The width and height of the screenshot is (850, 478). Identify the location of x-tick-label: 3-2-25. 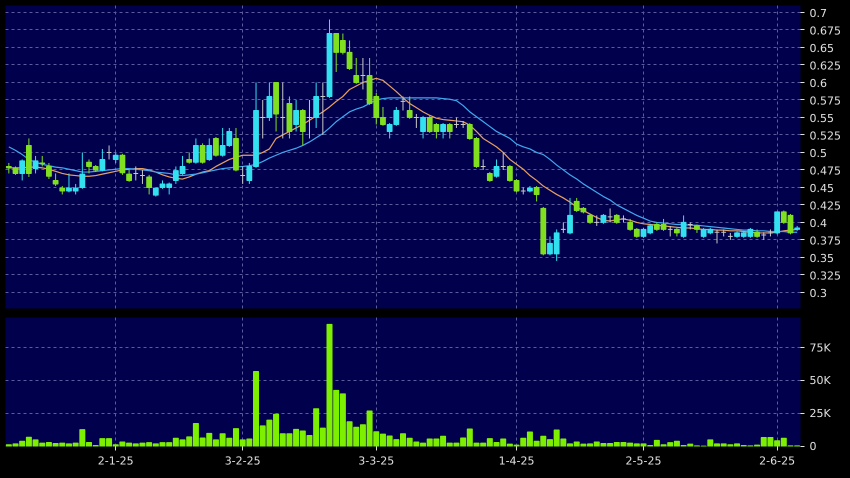
(242, 461).